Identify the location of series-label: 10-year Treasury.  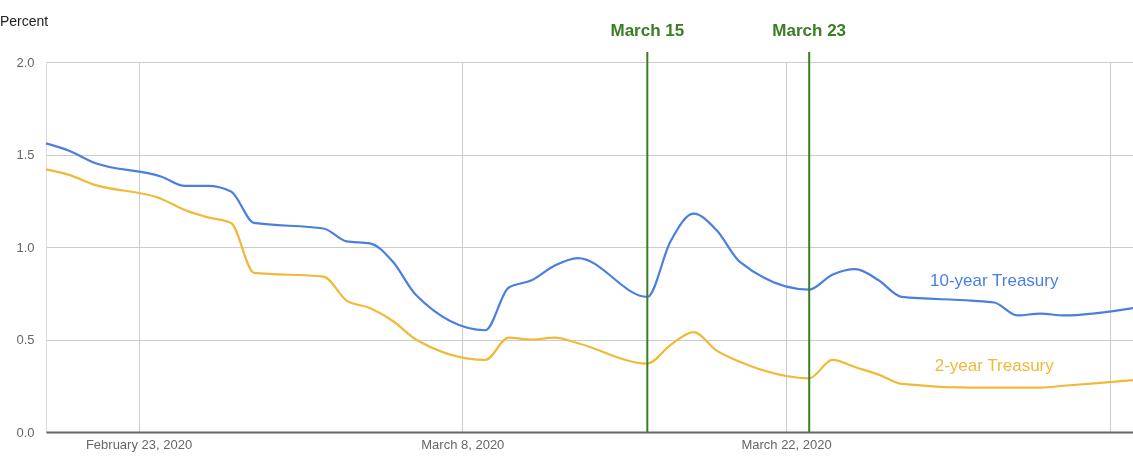
(994, 280).